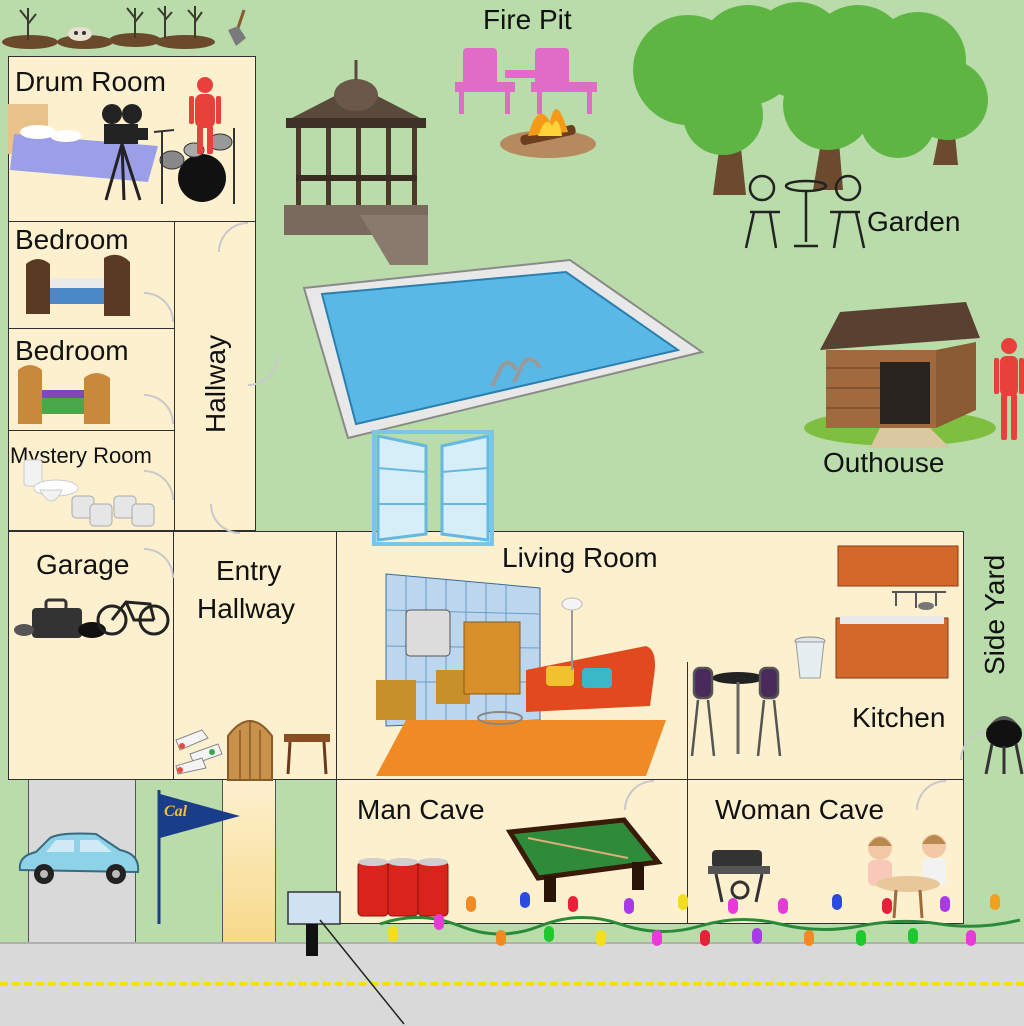  What do you see at coordinates (81, 455) in the screenshot?
I see `mystery-room-label: Mystery Room` at bounding box center [81, 455].